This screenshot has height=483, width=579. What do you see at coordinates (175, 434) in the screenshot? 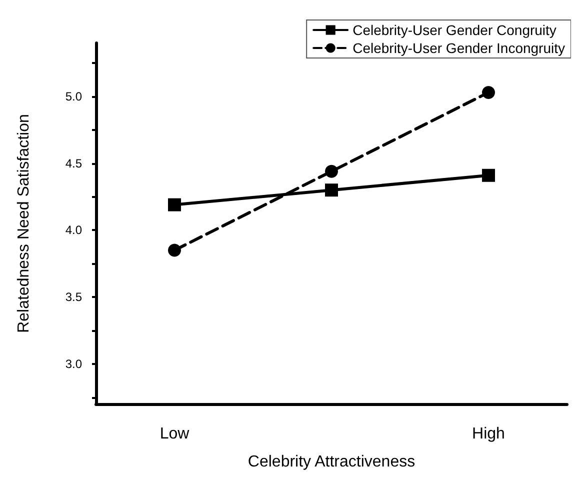
I see `x-tick-label: Low` at bounding box center [175, 434].